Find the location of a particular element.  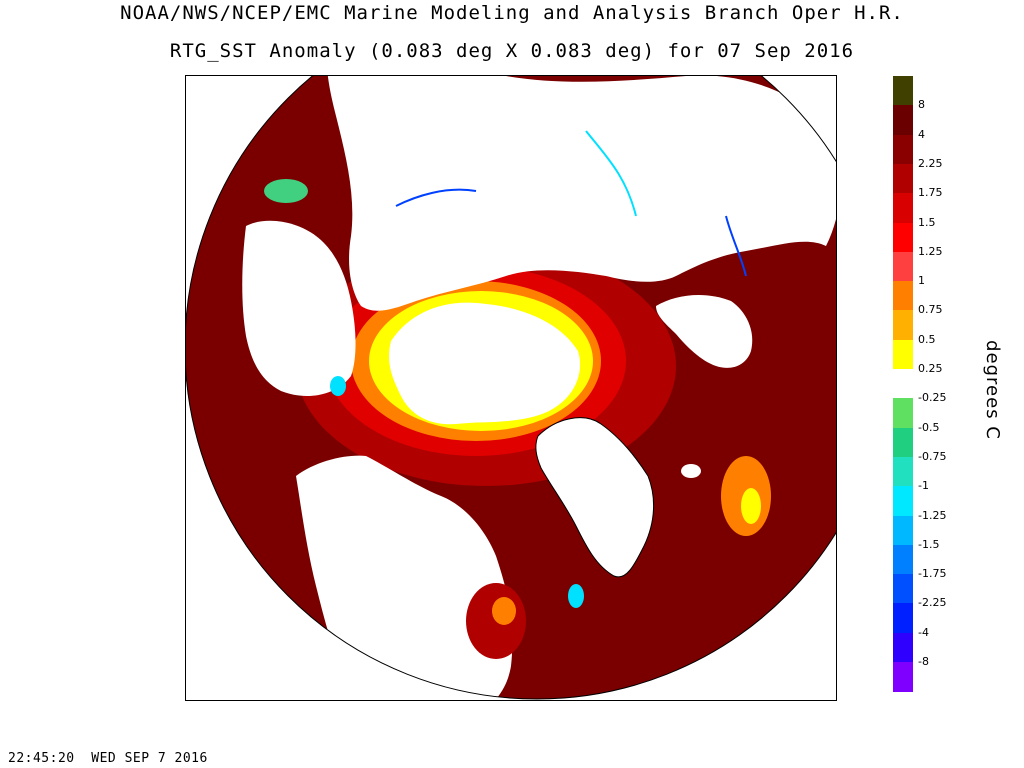

color-scale-label: -1.25 is located at coordinates (932, 515).